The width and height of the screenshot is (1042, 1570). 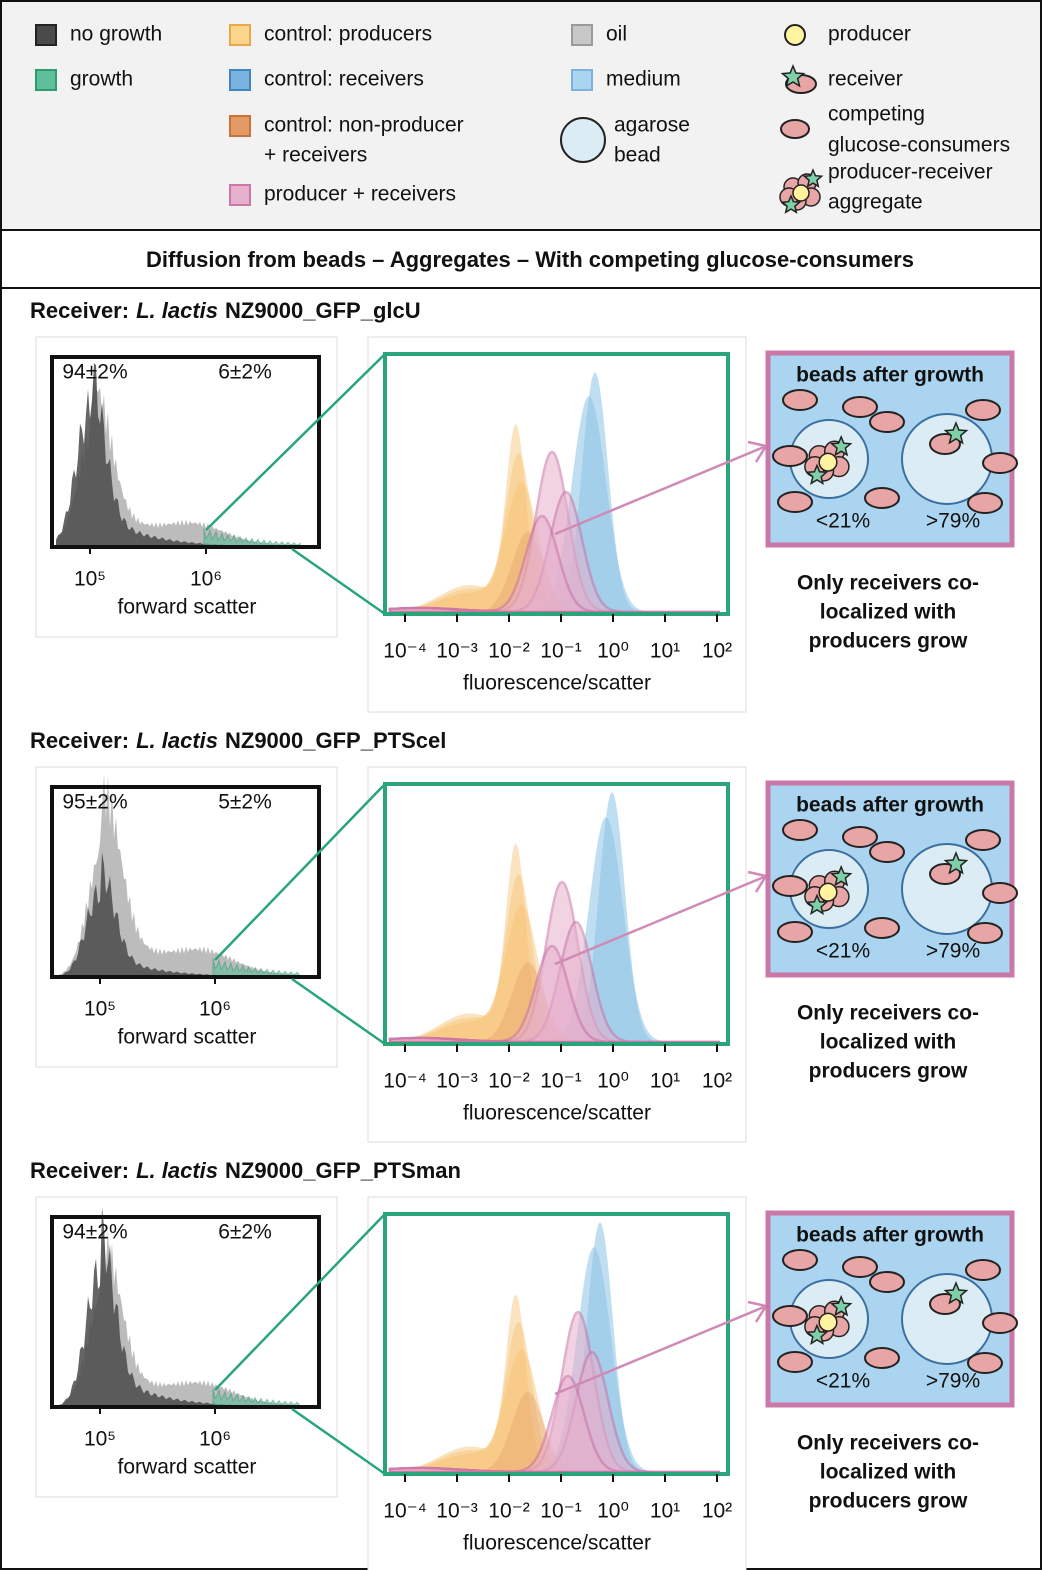 What do you see at coordinates (637, 155) in the screenshot?
I see `legend-label: bead` at bounding box center [637, 155].